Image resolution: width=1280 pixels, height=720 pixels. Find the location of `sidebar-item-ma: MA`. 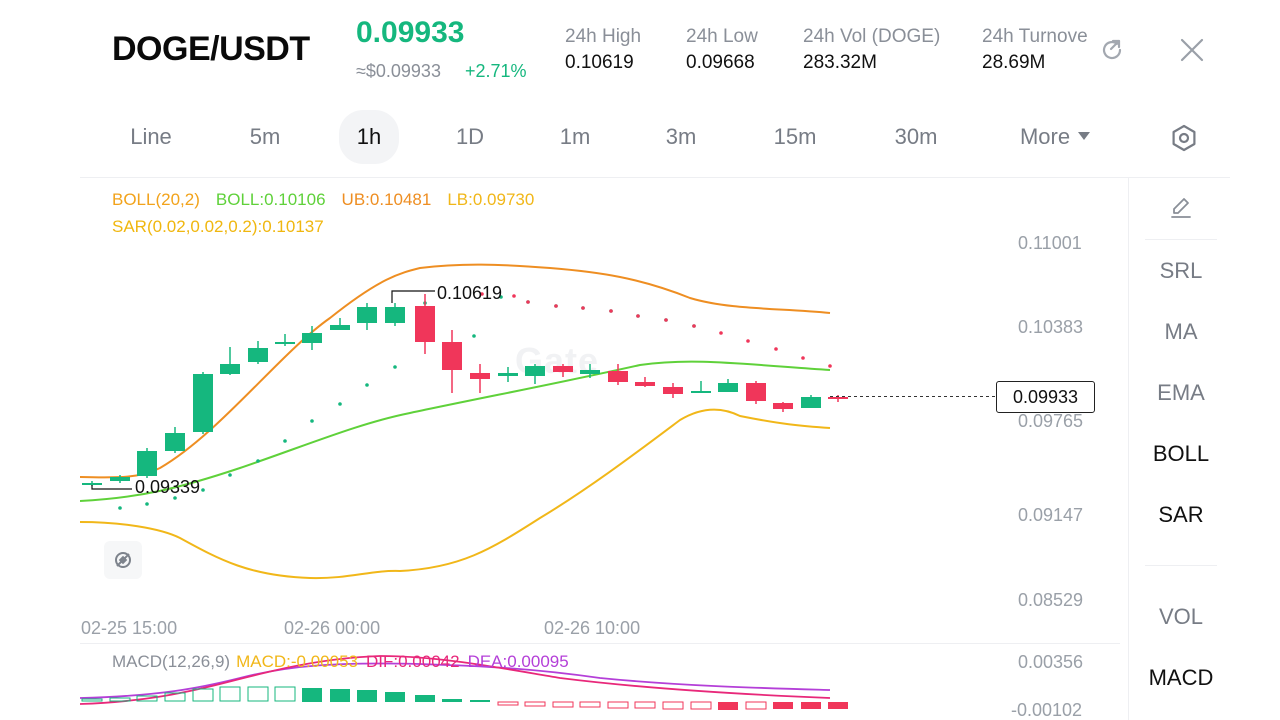

sidebar-item-ma: MA is located at coordinates (1181, 331).